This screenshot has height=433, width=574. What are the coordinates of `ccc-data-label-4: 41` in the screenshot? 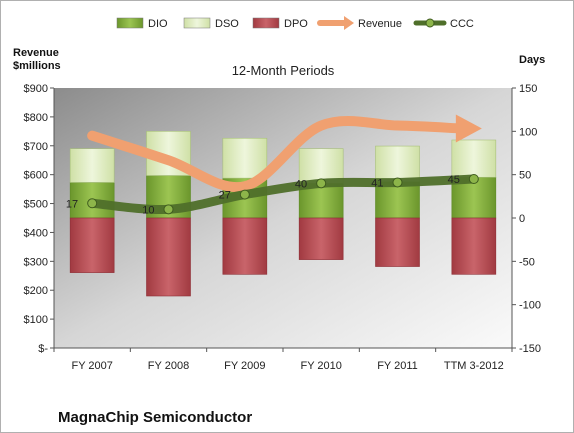 It's located at (377, 183).